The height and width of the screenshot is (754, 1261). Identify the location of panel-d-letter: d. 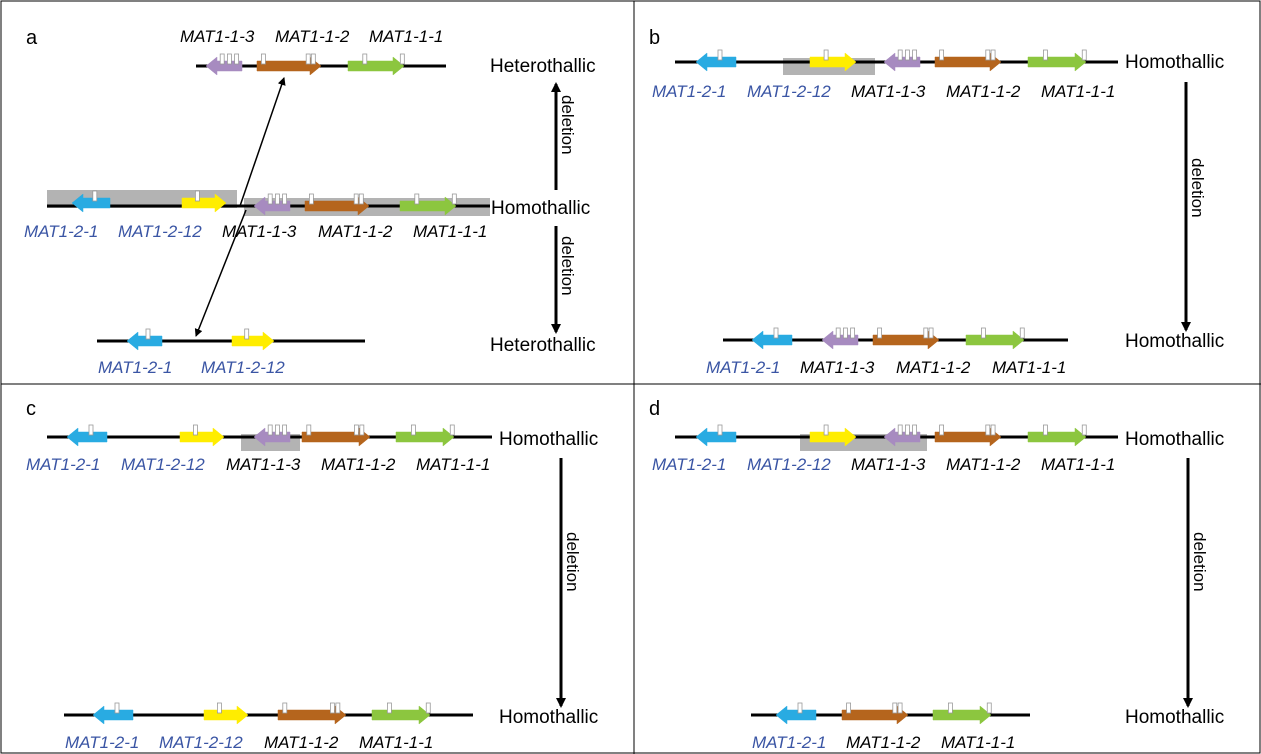
(654, 409).